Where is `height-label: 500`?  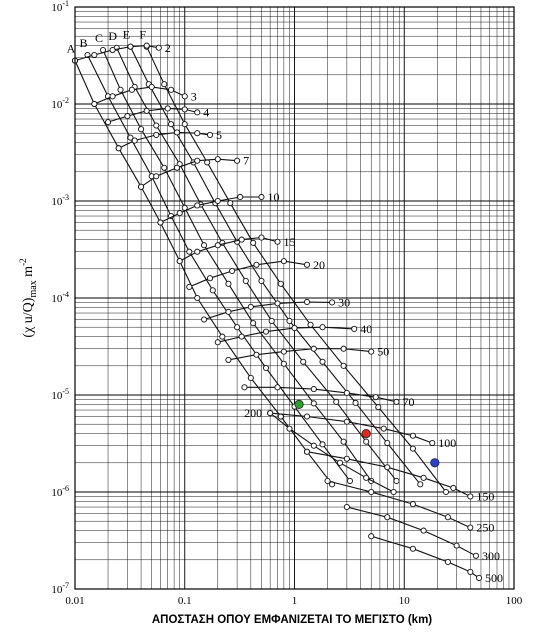 height-label: 500 is located at coordinates (494, 578).